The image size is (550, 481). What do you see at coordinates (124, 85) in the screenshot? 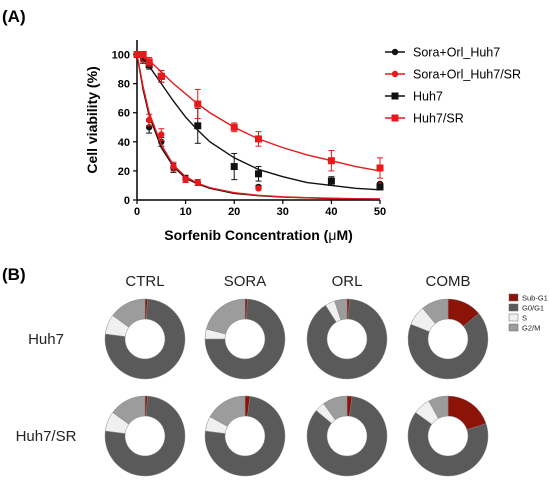
I see `y-tick-label: 80` at bounding box center [124, 85].